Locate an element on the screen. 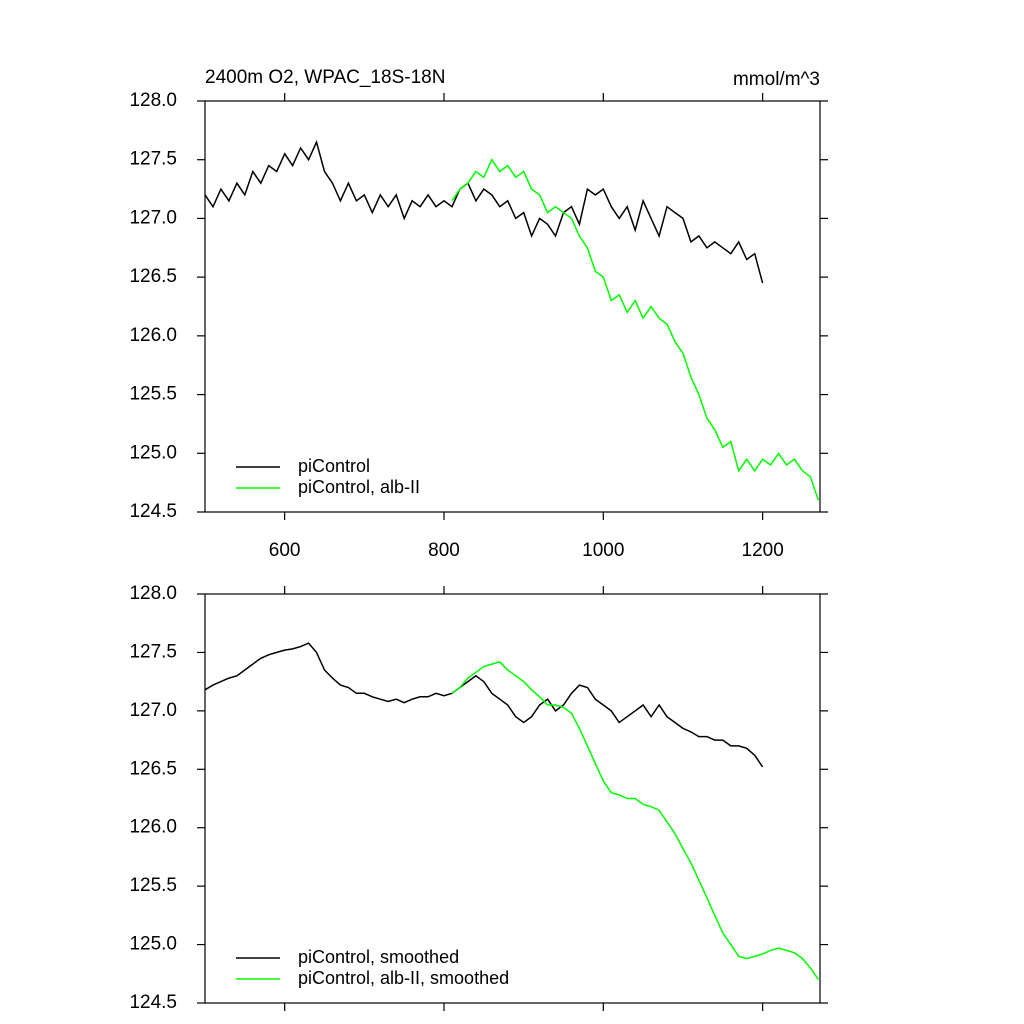 The height and width of the screenshot is (1024, 1024). units-label: mmol/m^3 is located at coordinates (776, 79).